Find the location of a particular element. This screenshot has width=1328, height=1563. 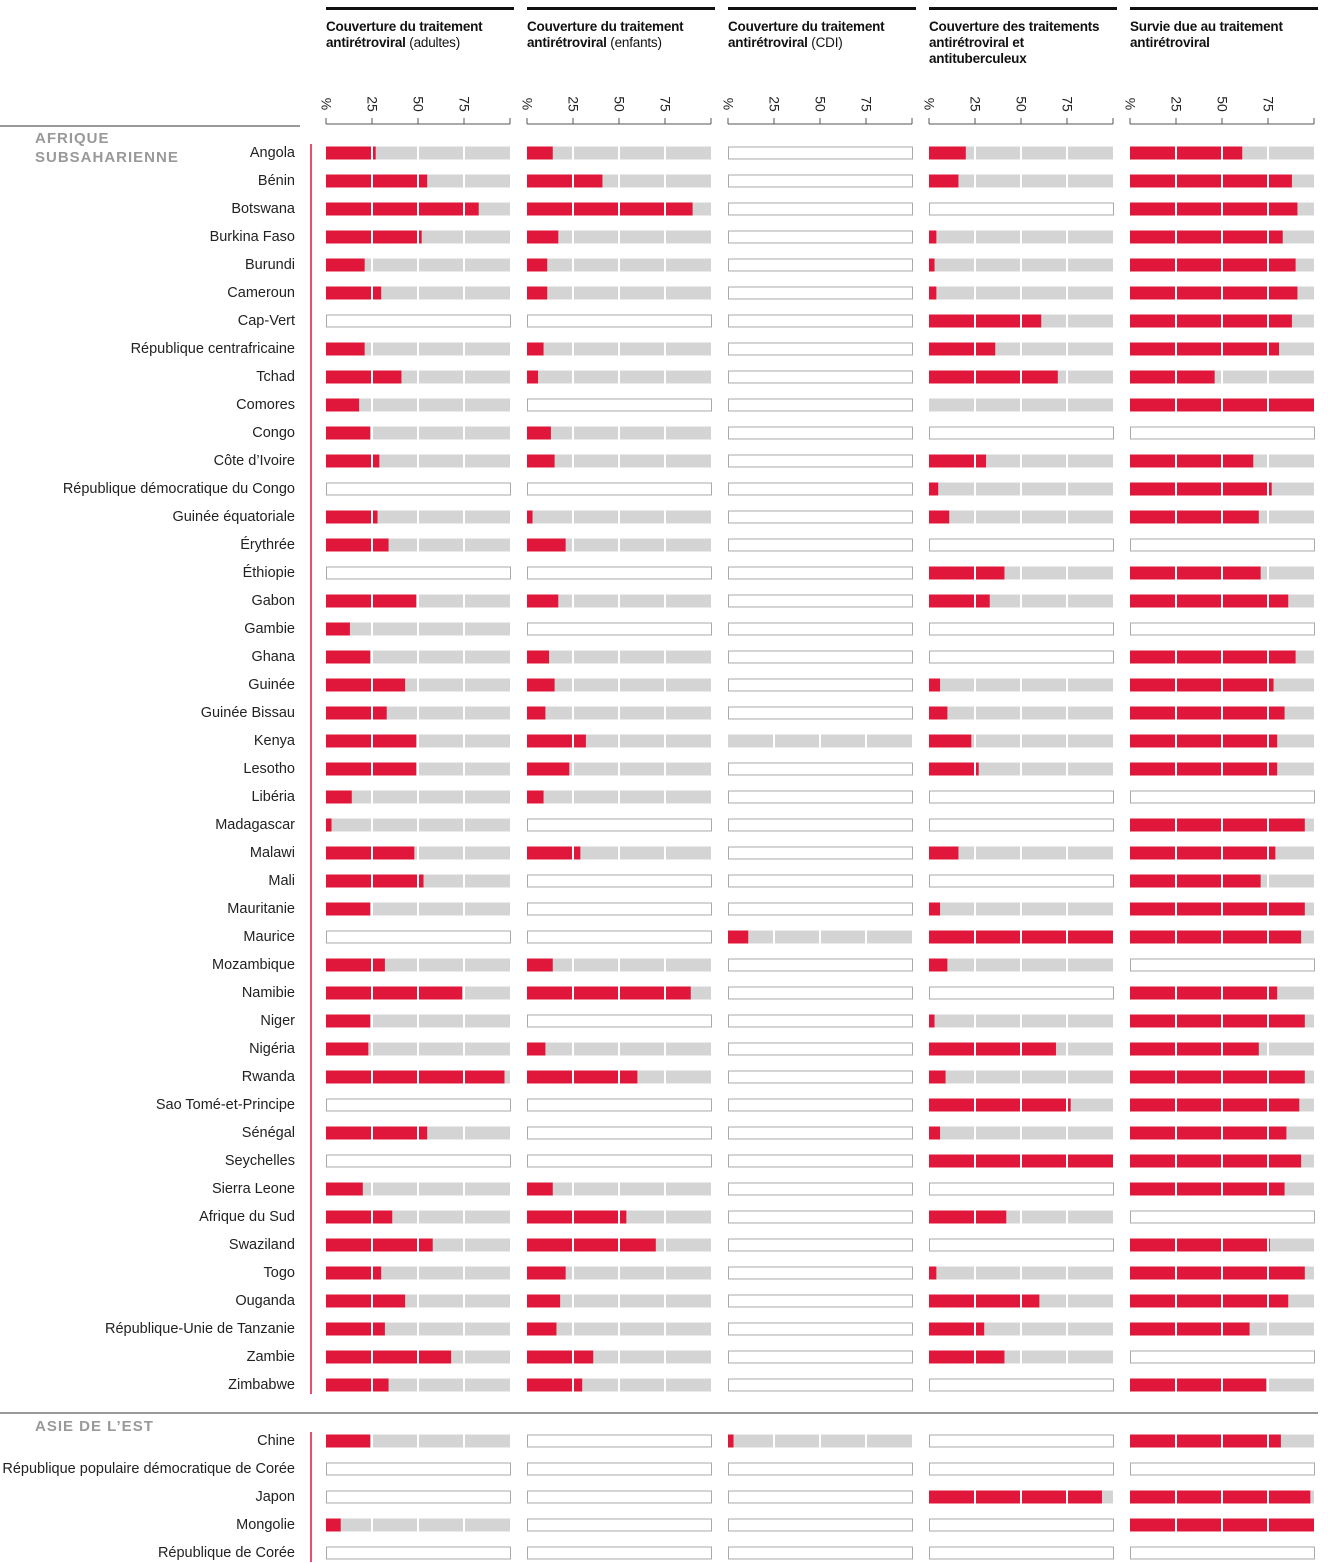

category-label: Mozambique is located at coordinates (253, 965).